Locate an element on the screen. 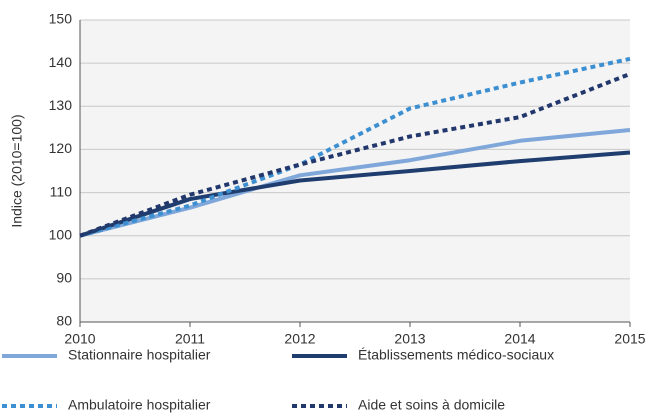 This screenshot has width=653, height=416. x-tick-label: 2012 is located at coordinates (299, 339).